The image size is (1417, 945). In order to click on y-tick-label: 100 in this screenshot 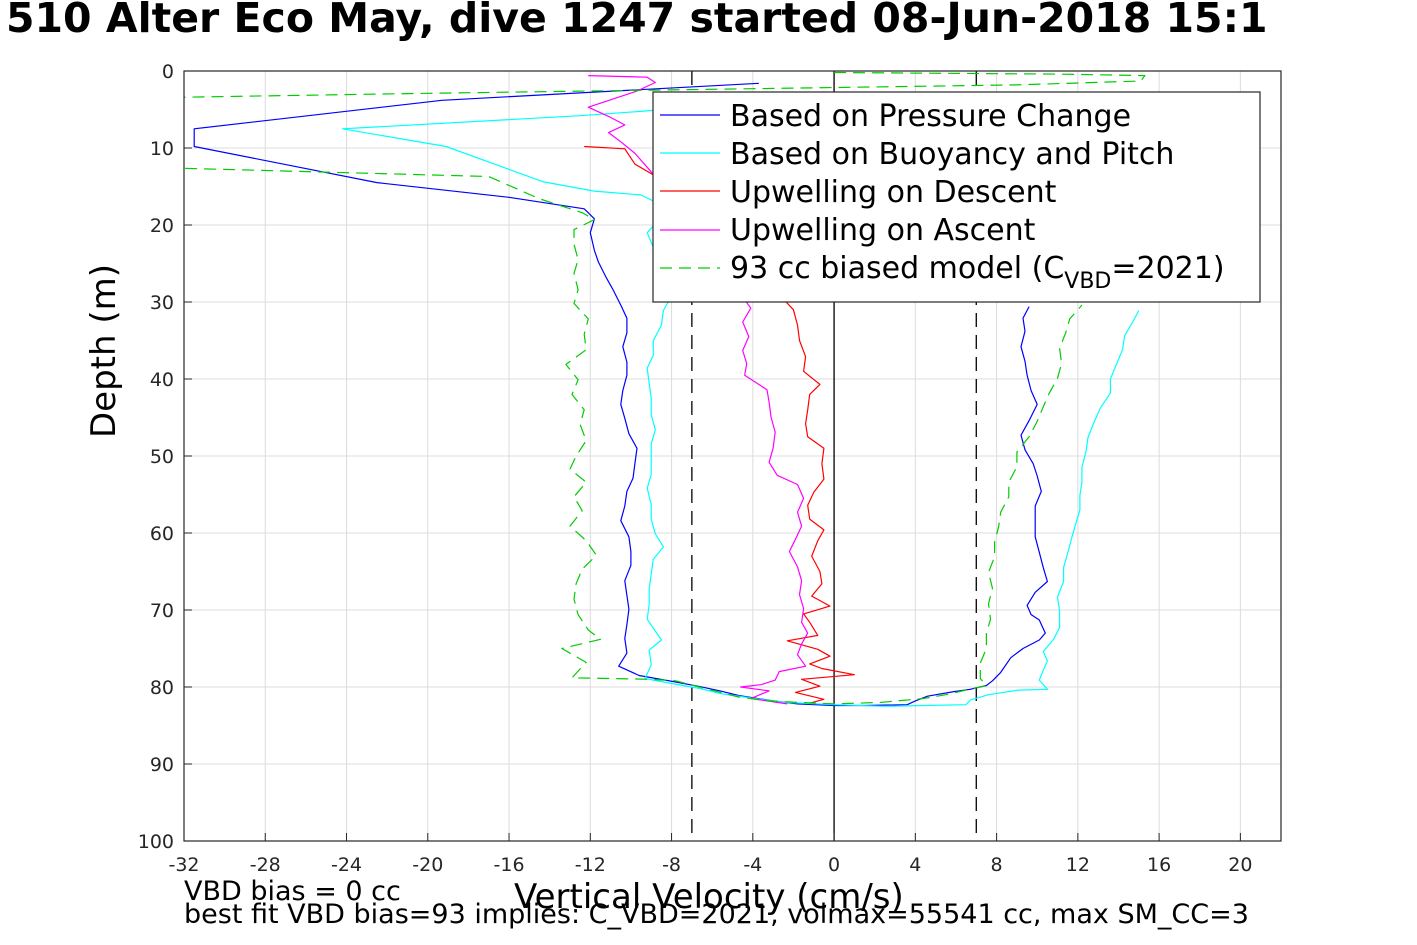, I will do `click(156, 842)`.